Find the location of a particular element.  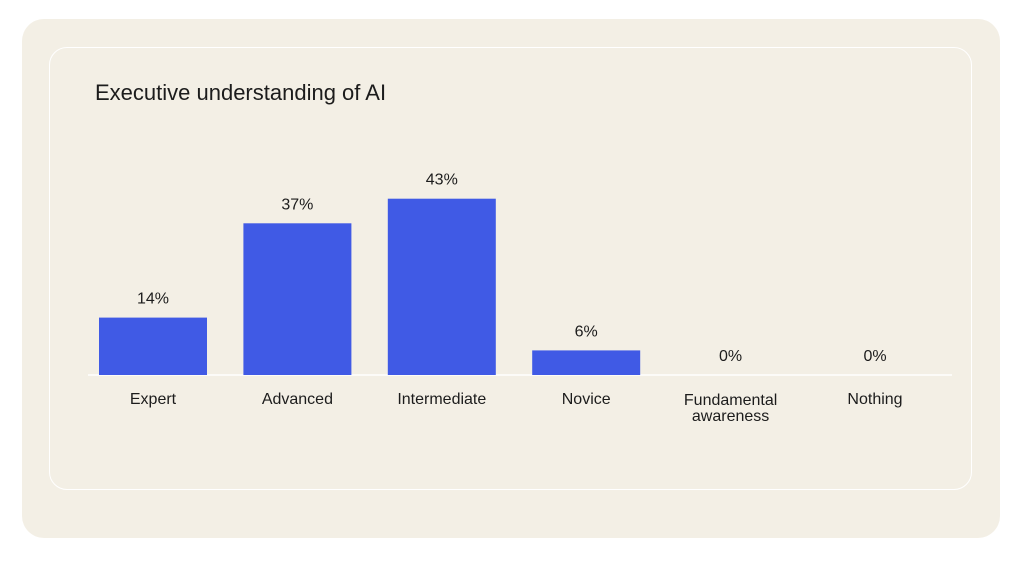

category-label-advanced: Advanced is located at coordinates (297, 399).